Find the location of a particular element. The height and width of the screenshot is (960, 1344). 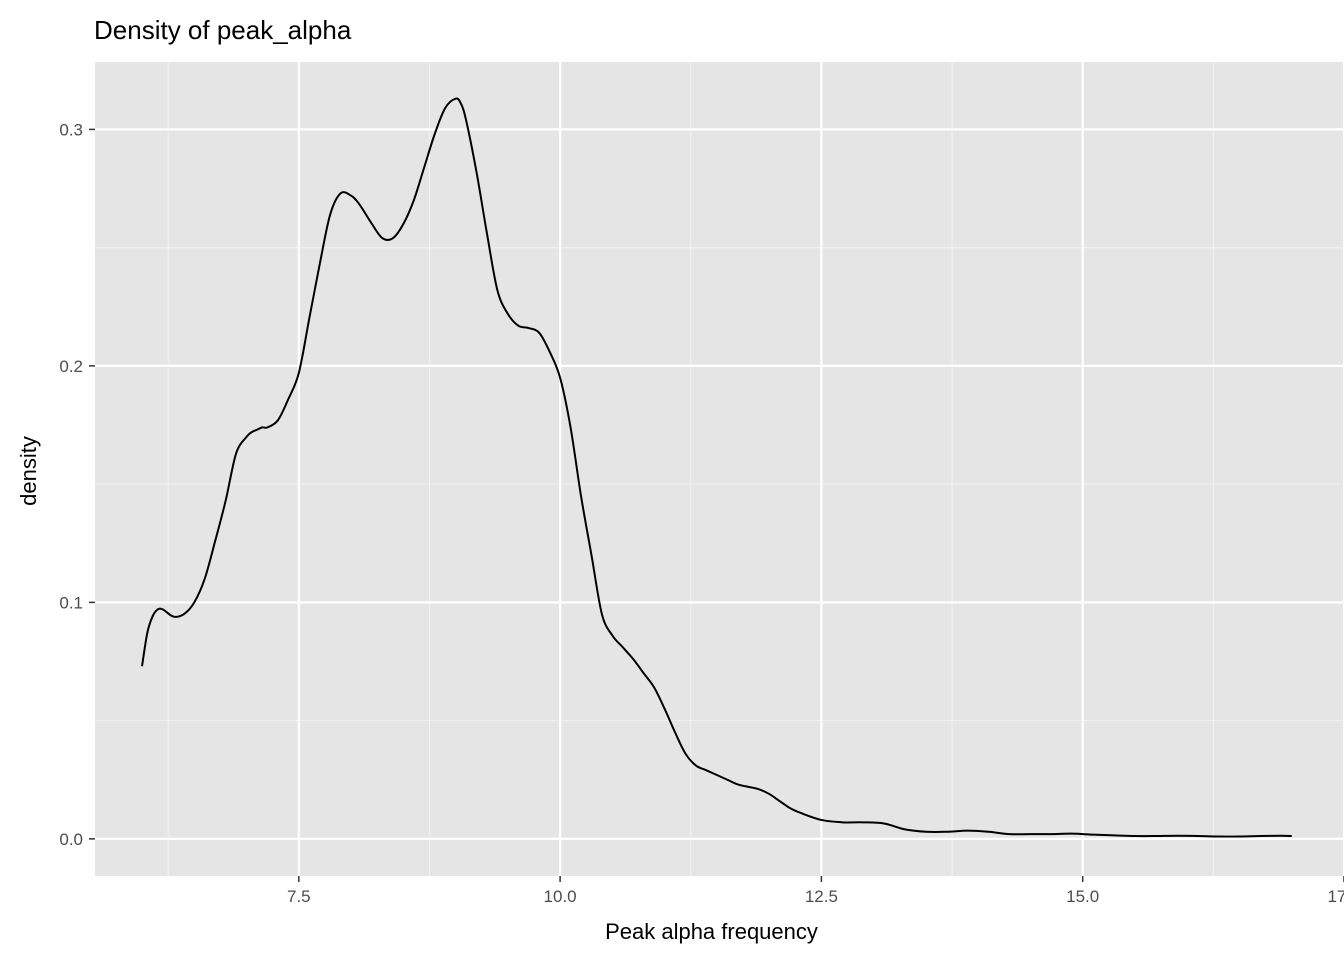

y-tick-label: 0.0 is located at coordinates (71, 839).